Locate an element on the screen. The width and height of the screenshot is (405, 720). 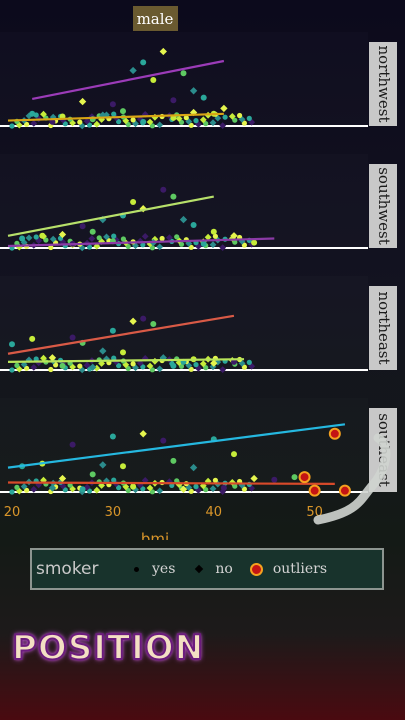
scribble-overlay is located at coordinates (352, 479).